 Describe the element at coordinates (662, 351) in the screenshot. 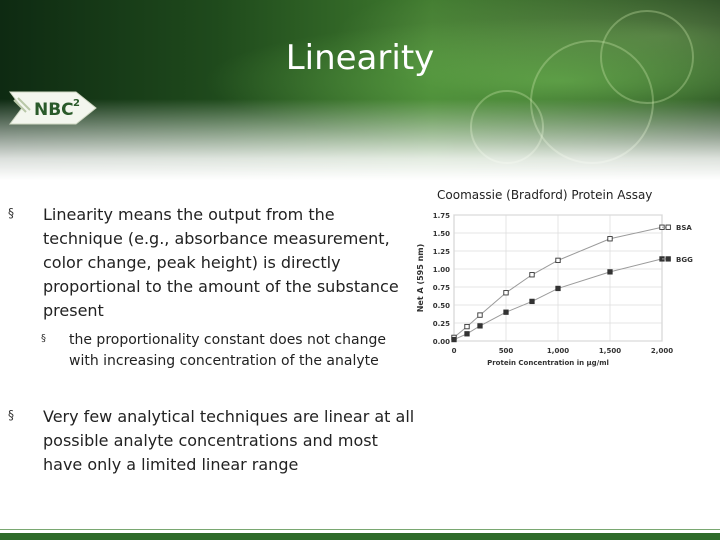

I see `x-tick-label: 2,000` at that location.